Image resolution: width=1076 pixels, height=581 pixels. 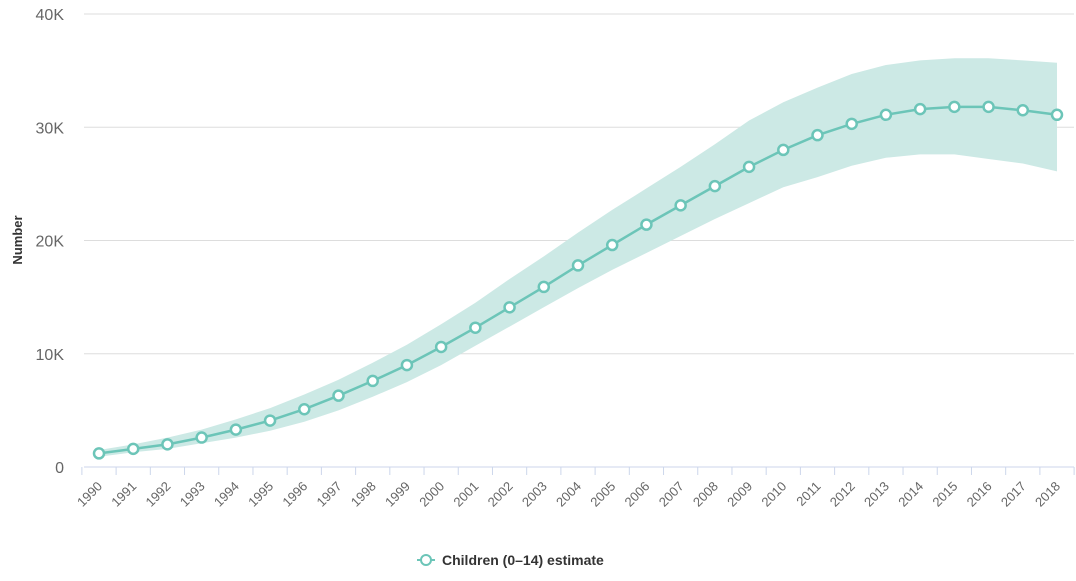 I want to click on x-tick-label: 2015, so click(x=944, y=494).